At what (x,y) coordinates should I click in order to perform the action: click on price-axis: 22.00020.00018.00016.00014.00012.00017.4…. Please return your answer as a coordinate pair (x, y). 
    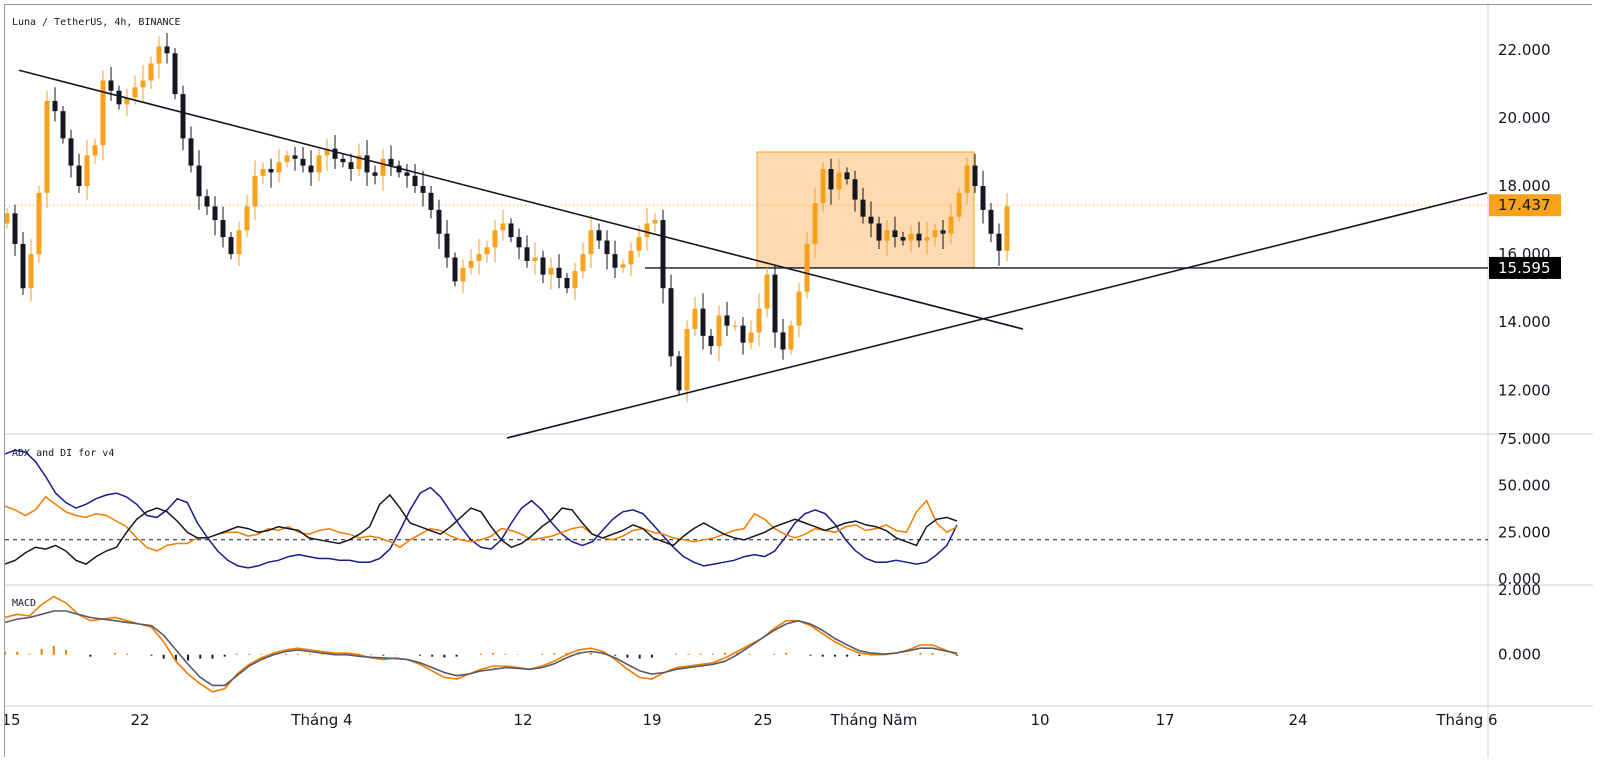
    Looking at the image, I should click on (1525, 352).